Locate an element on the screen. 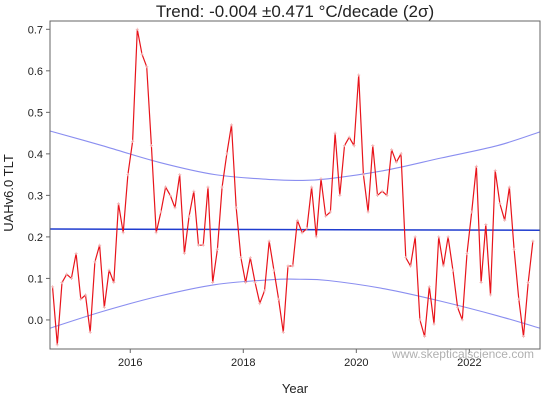 The image size is (560, 400). watermark: www.skepticalscience.com is located at coordinates (462, 354).